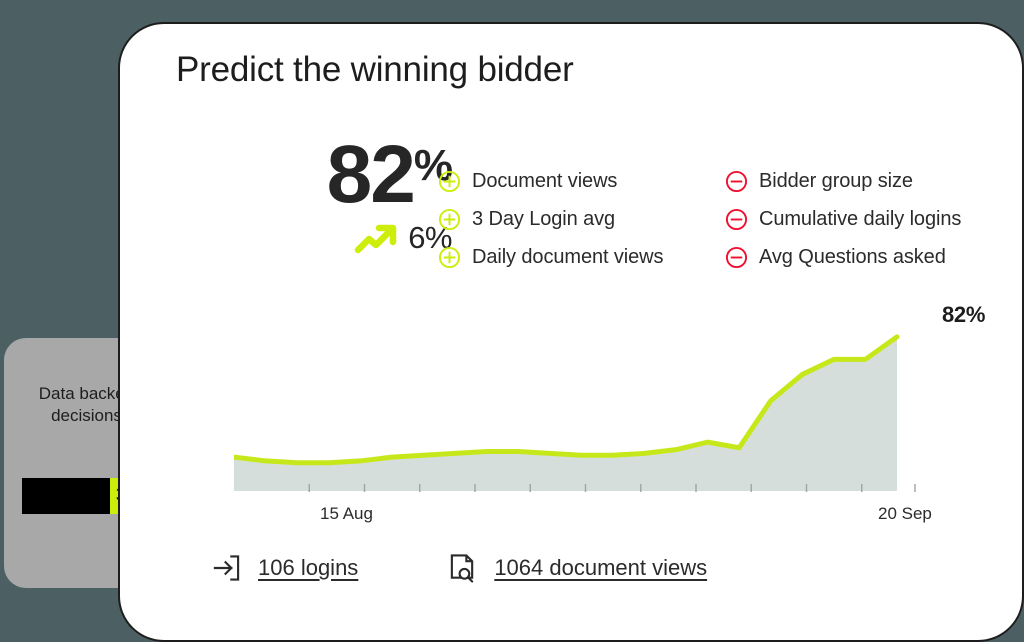 This screenshot has height=642, width=1024. What do you see at coordinates (860, 218) in the screenshot?
I see `factor-label: Cumulative daily logins` at bounding box center [860, 218].